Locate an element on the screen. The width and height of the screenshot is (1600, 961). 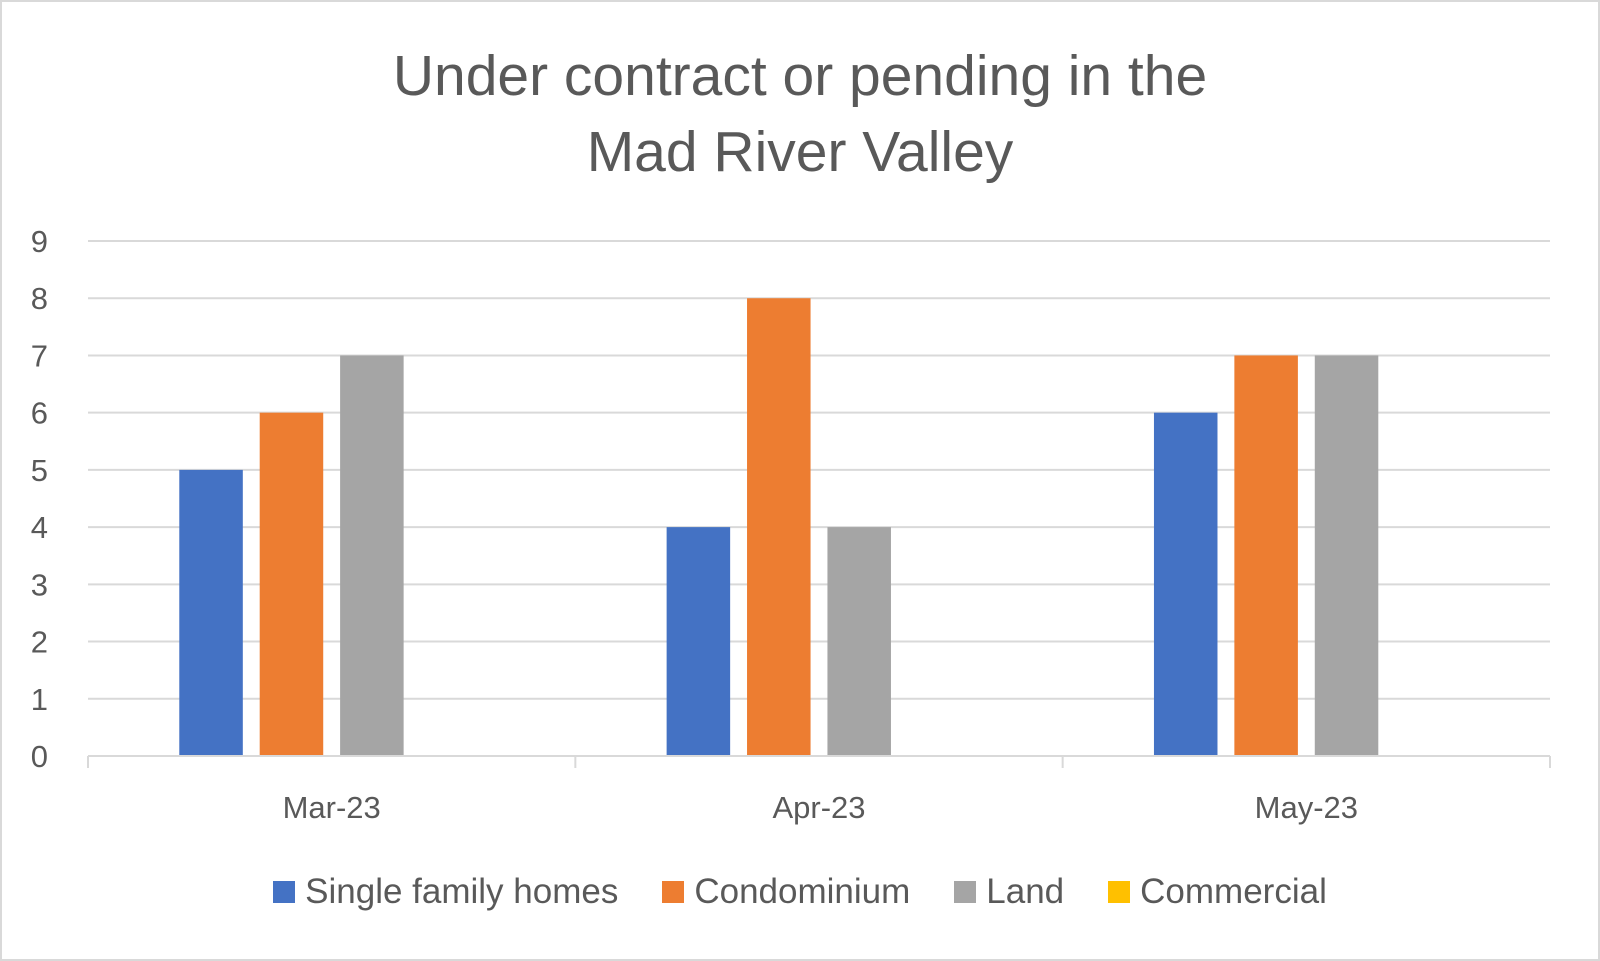
y-tick-label: 8 is located at coordinates (39, 298).